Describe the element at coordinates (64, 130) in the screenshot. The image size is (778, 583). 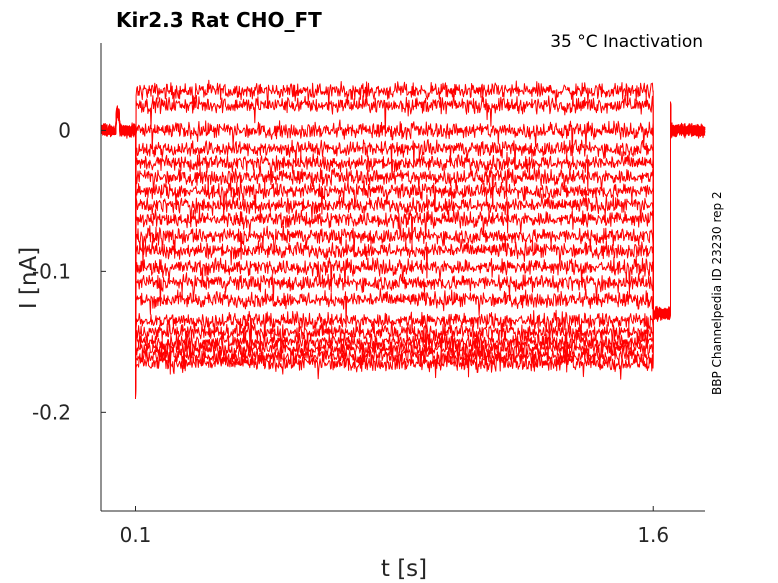
I see `y-tick-label: 0` at that location.